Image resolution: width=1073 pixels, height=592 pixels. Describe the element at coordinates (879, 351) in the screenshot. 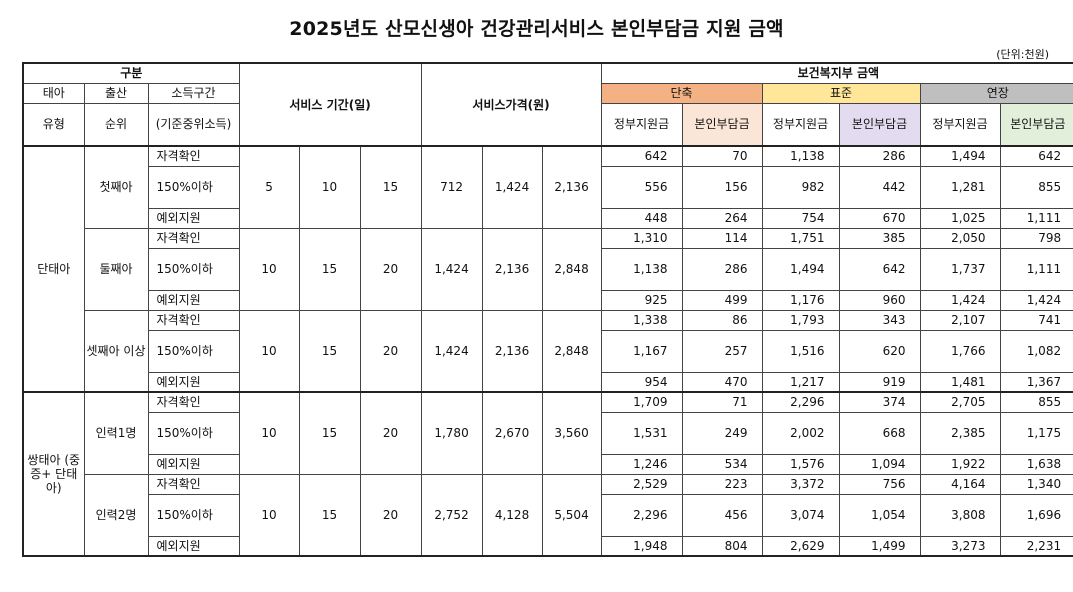

I see `standard-own-cell: 620` at that location.